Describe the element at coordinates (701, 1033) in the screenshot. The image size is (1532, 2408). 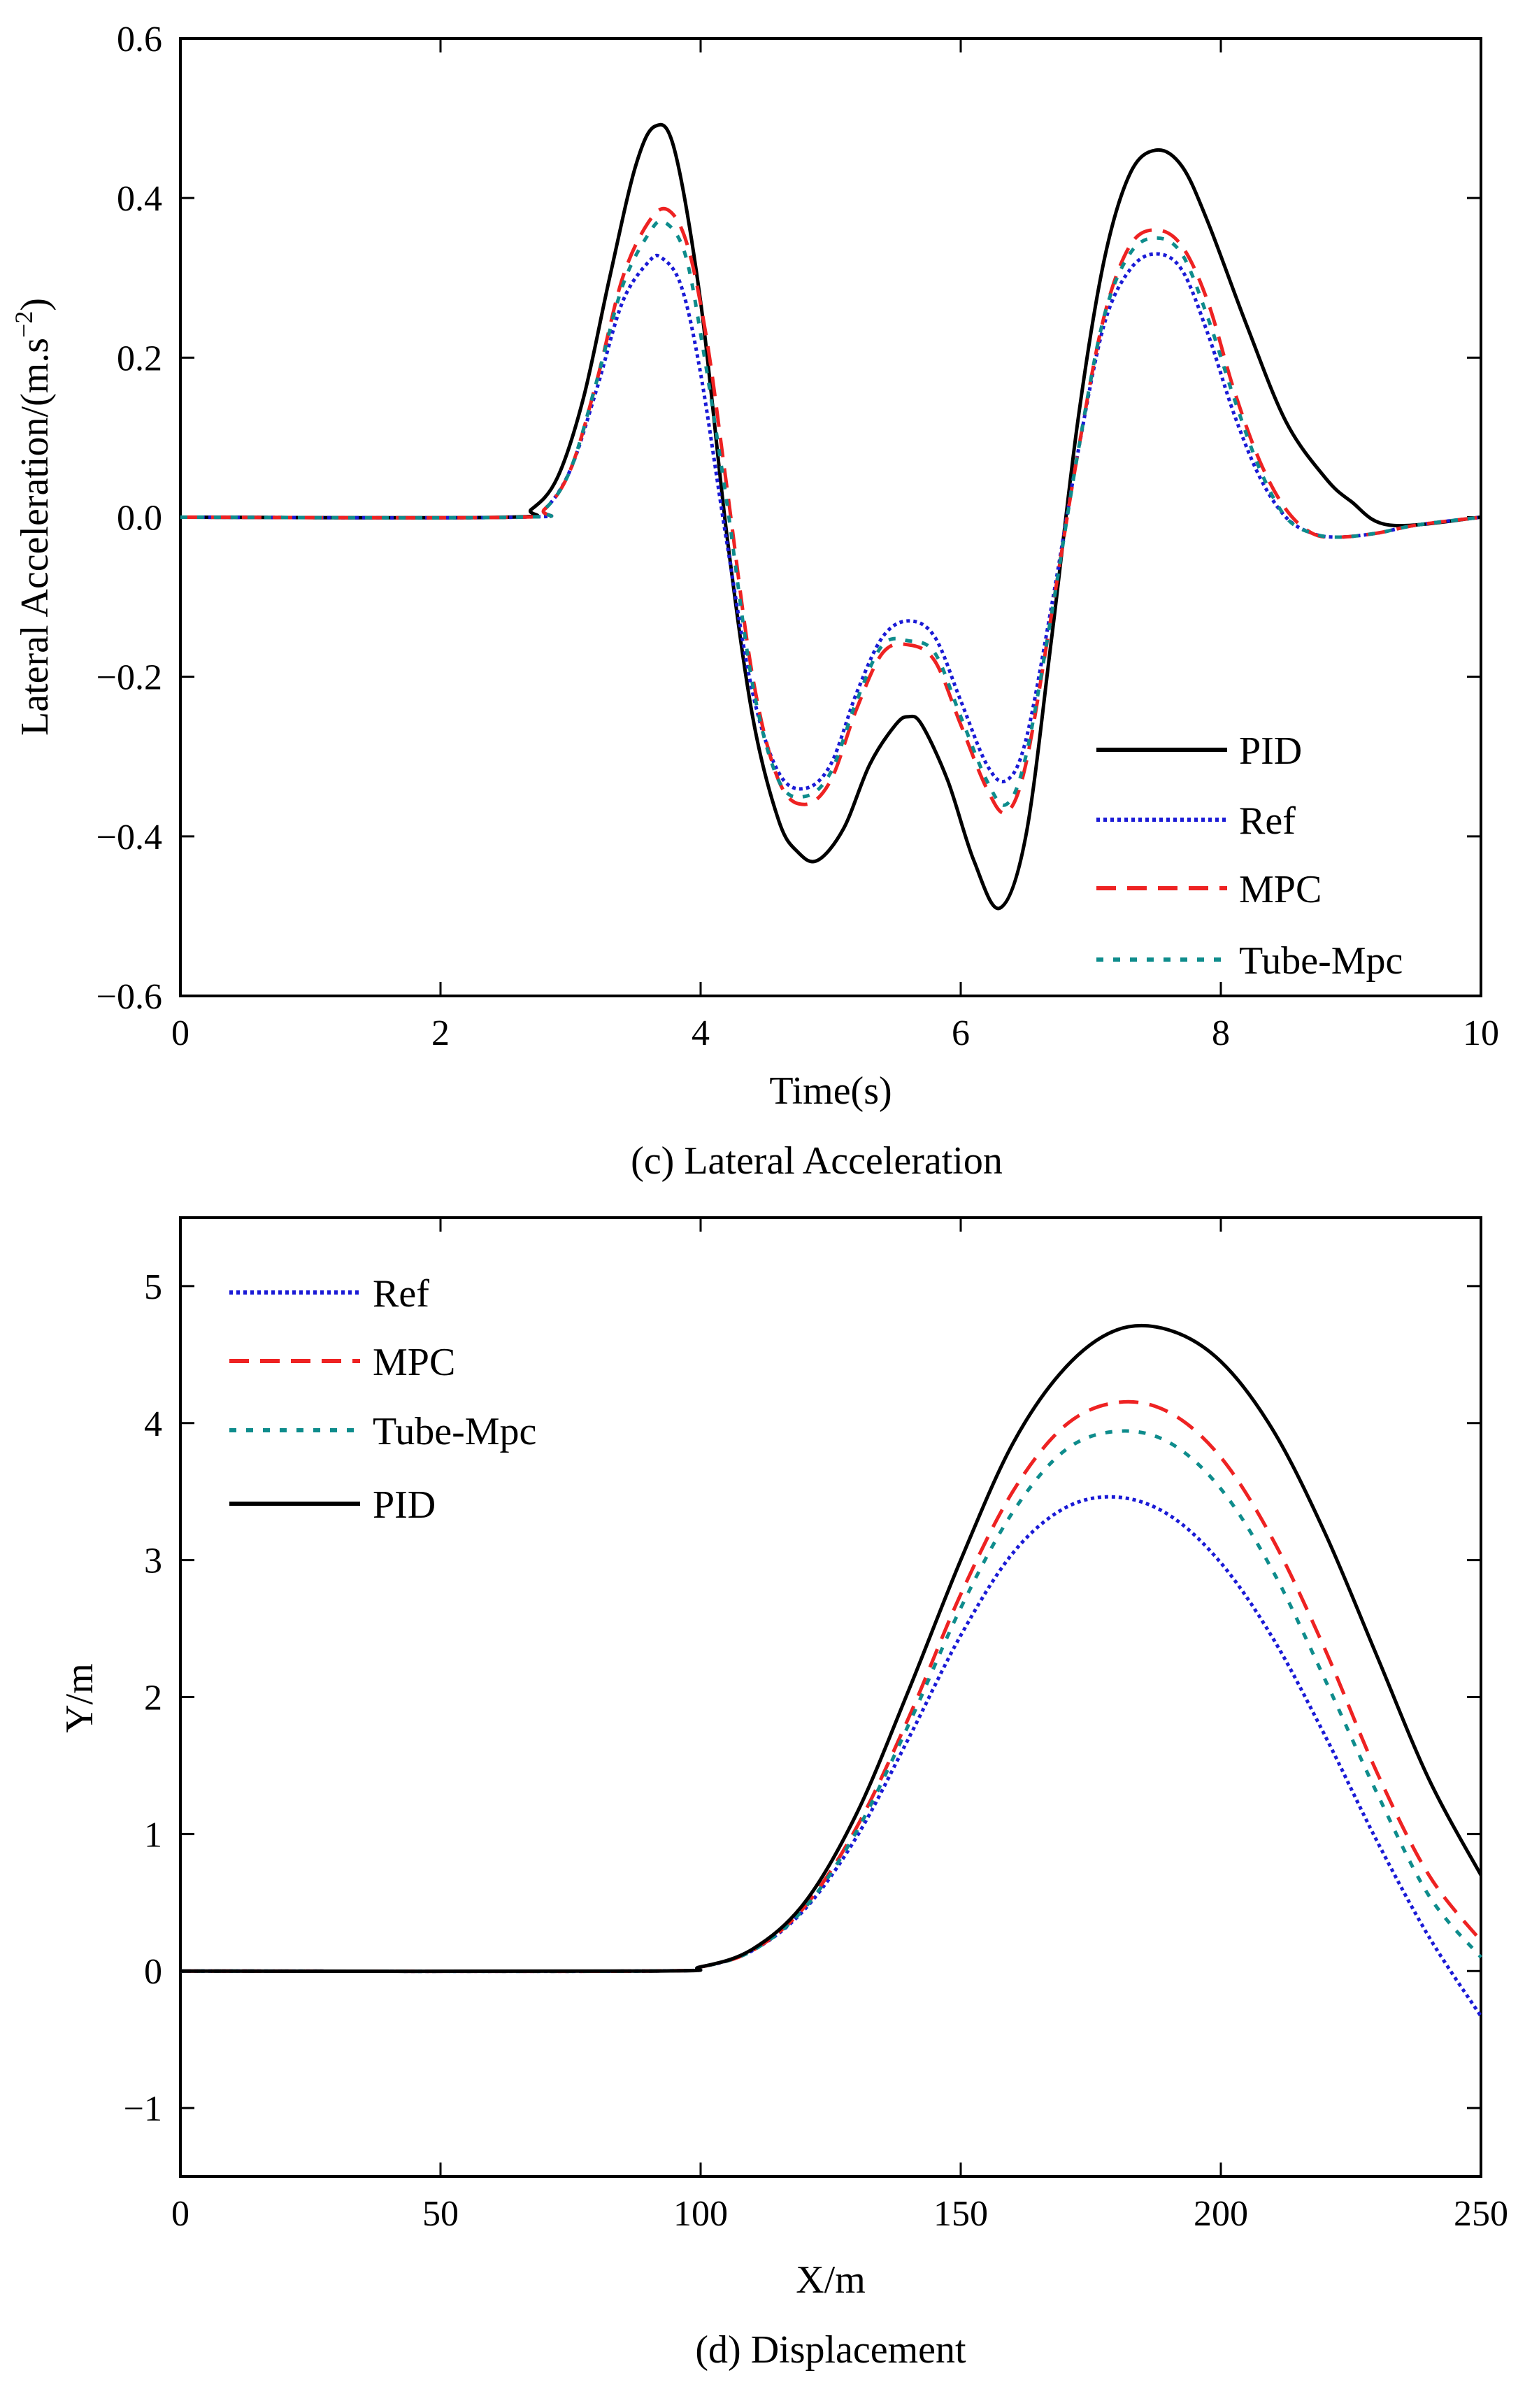
I see `x-tick-label: 4` at that location.